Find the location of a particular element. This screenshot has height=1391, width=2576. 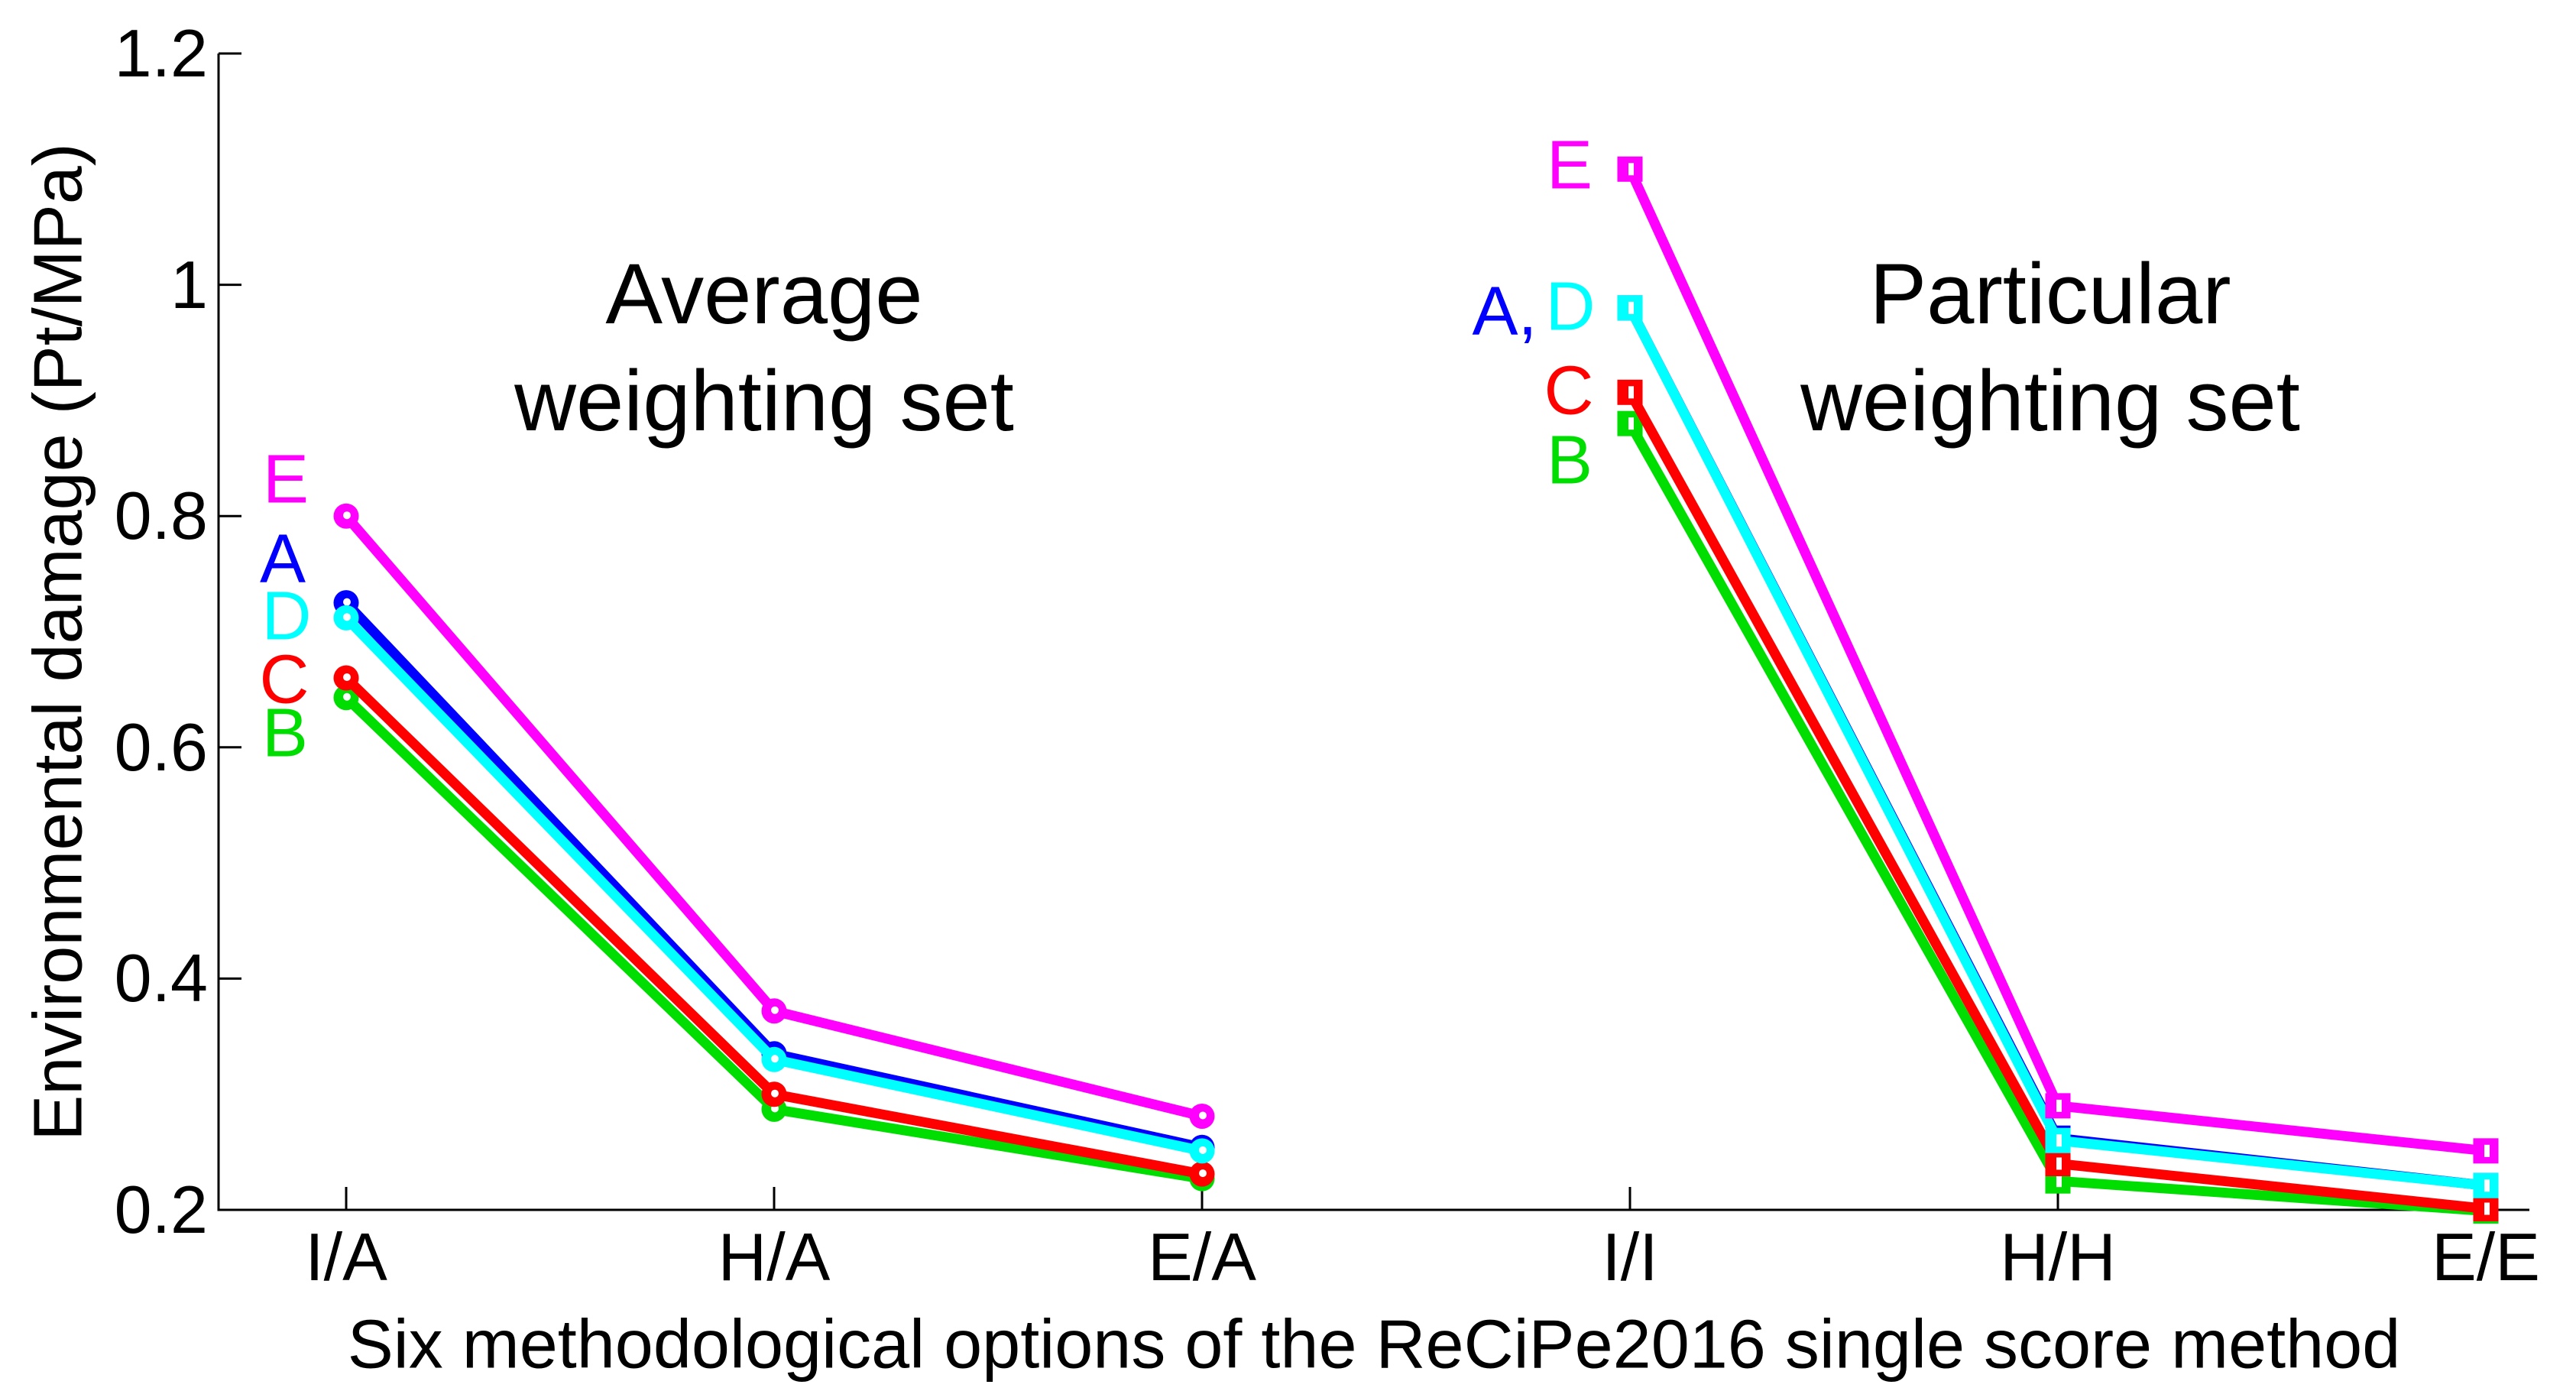

y-tick-label-1: 1 is located at coordinates (189, 284).